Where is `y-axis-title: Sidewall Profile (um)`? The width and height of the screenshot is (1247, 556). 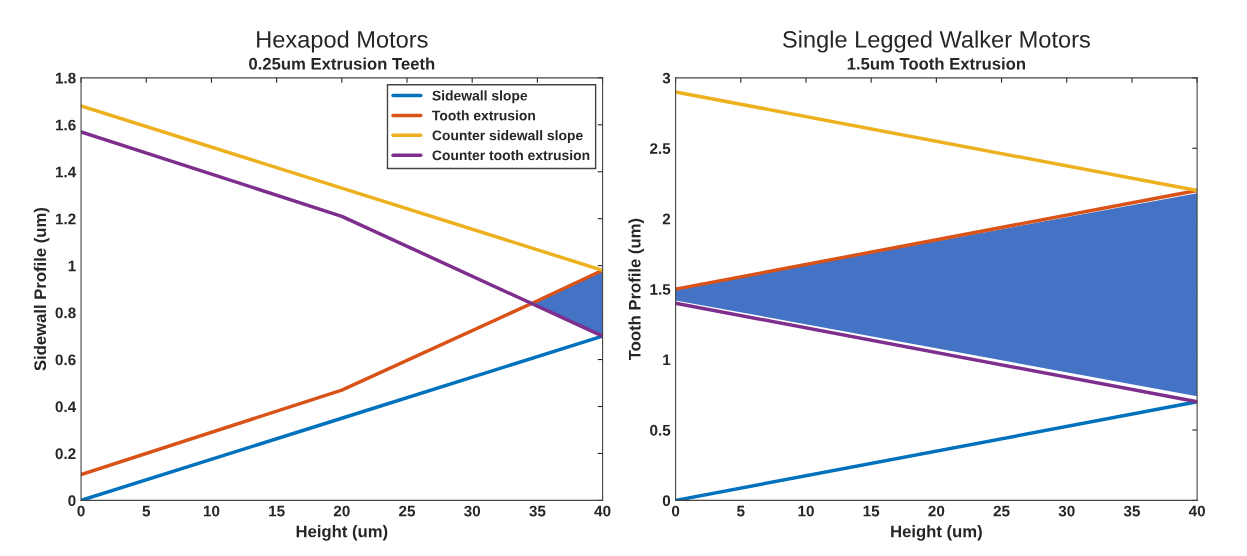 y-axis-title: Sidewall Profile (um) is located at coordinates (41, 289).